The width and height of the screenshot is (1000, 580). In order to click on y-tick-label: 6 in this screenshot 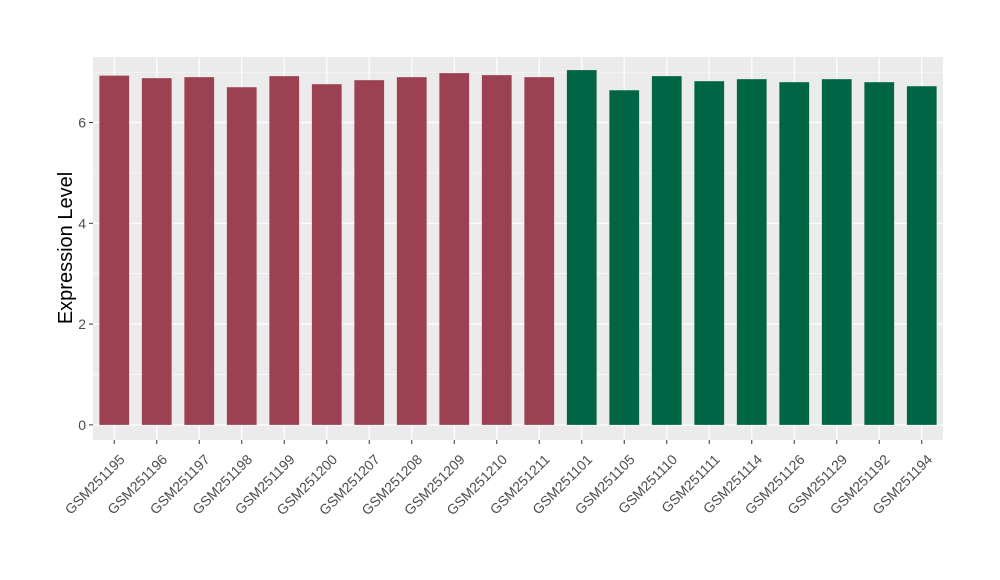, I will do `click(82, 123)`.